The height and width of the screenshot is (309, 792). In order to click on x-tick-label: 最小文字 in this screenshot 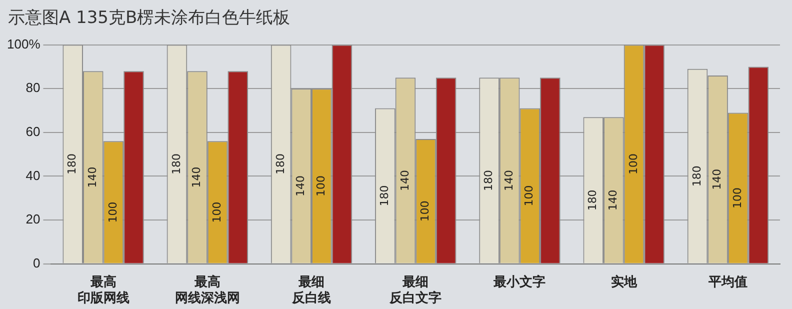, I will do `click(519, 282)`.